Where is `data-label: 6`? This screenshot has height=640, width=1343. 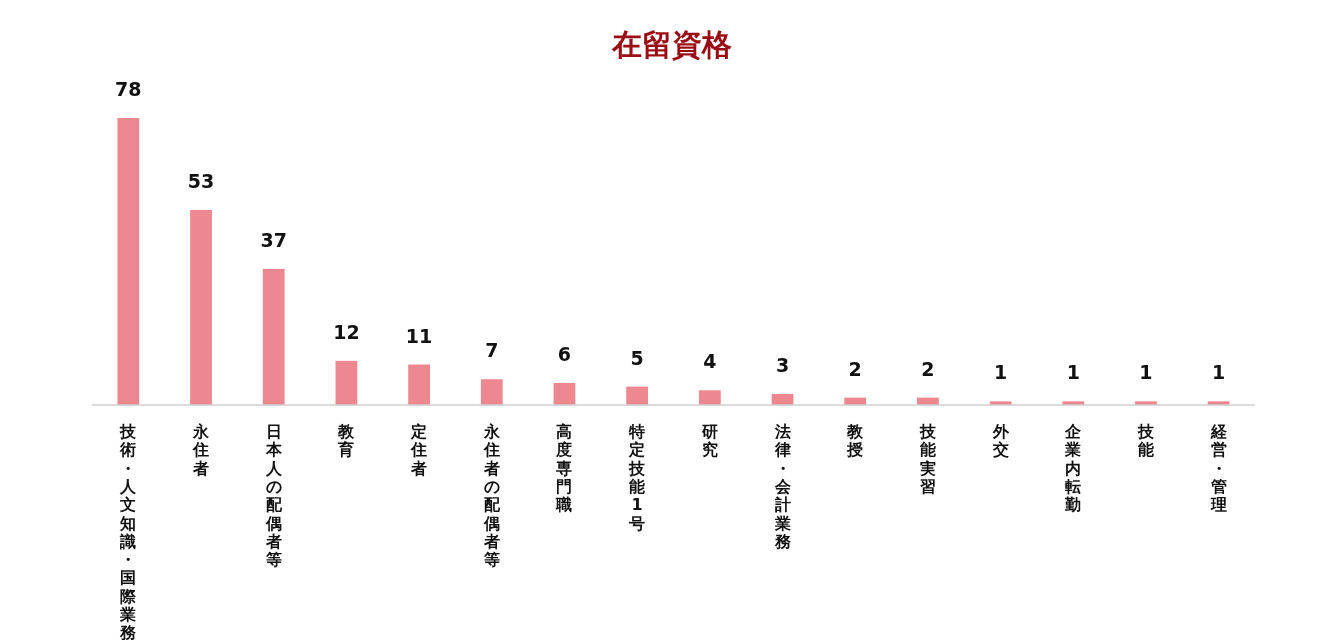
data-label: 6 is located at coordinates (564, 353).